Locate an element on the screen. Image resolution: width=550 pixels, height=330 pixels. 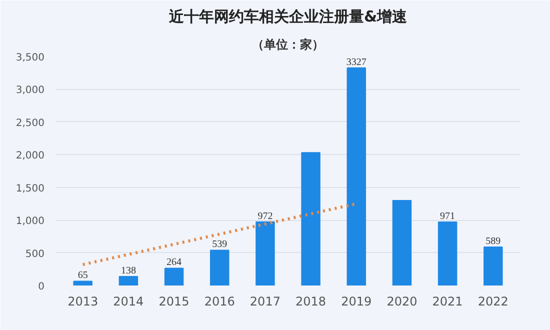
data-label: 3327 is located at coordinates (356, 62).